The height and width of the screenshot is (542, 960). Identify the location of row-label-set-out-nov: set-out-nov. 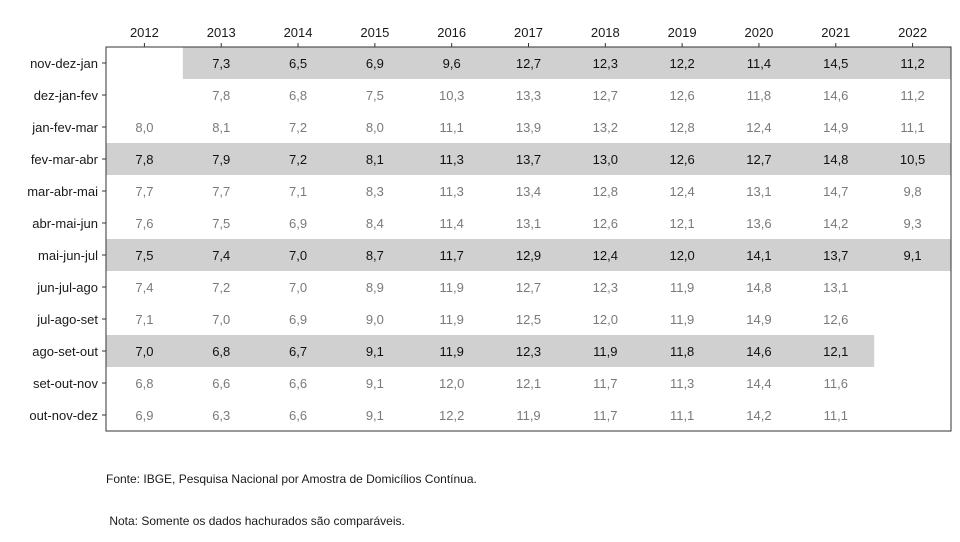
(66, 383).